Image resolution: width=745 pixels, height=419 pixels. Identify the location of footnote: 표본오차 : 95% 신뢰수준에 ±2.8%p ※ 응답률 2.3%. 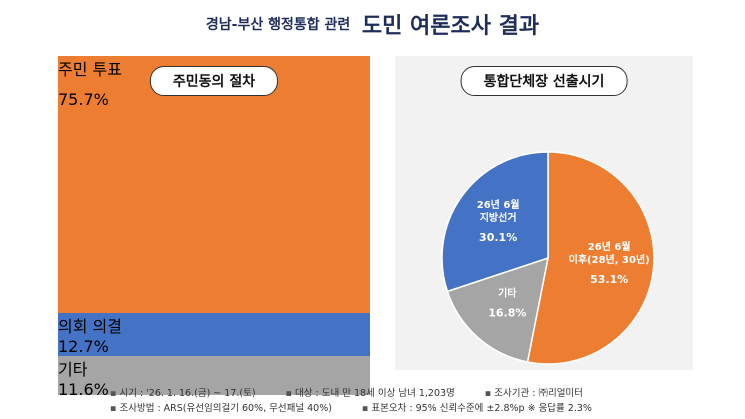
(477, 408).